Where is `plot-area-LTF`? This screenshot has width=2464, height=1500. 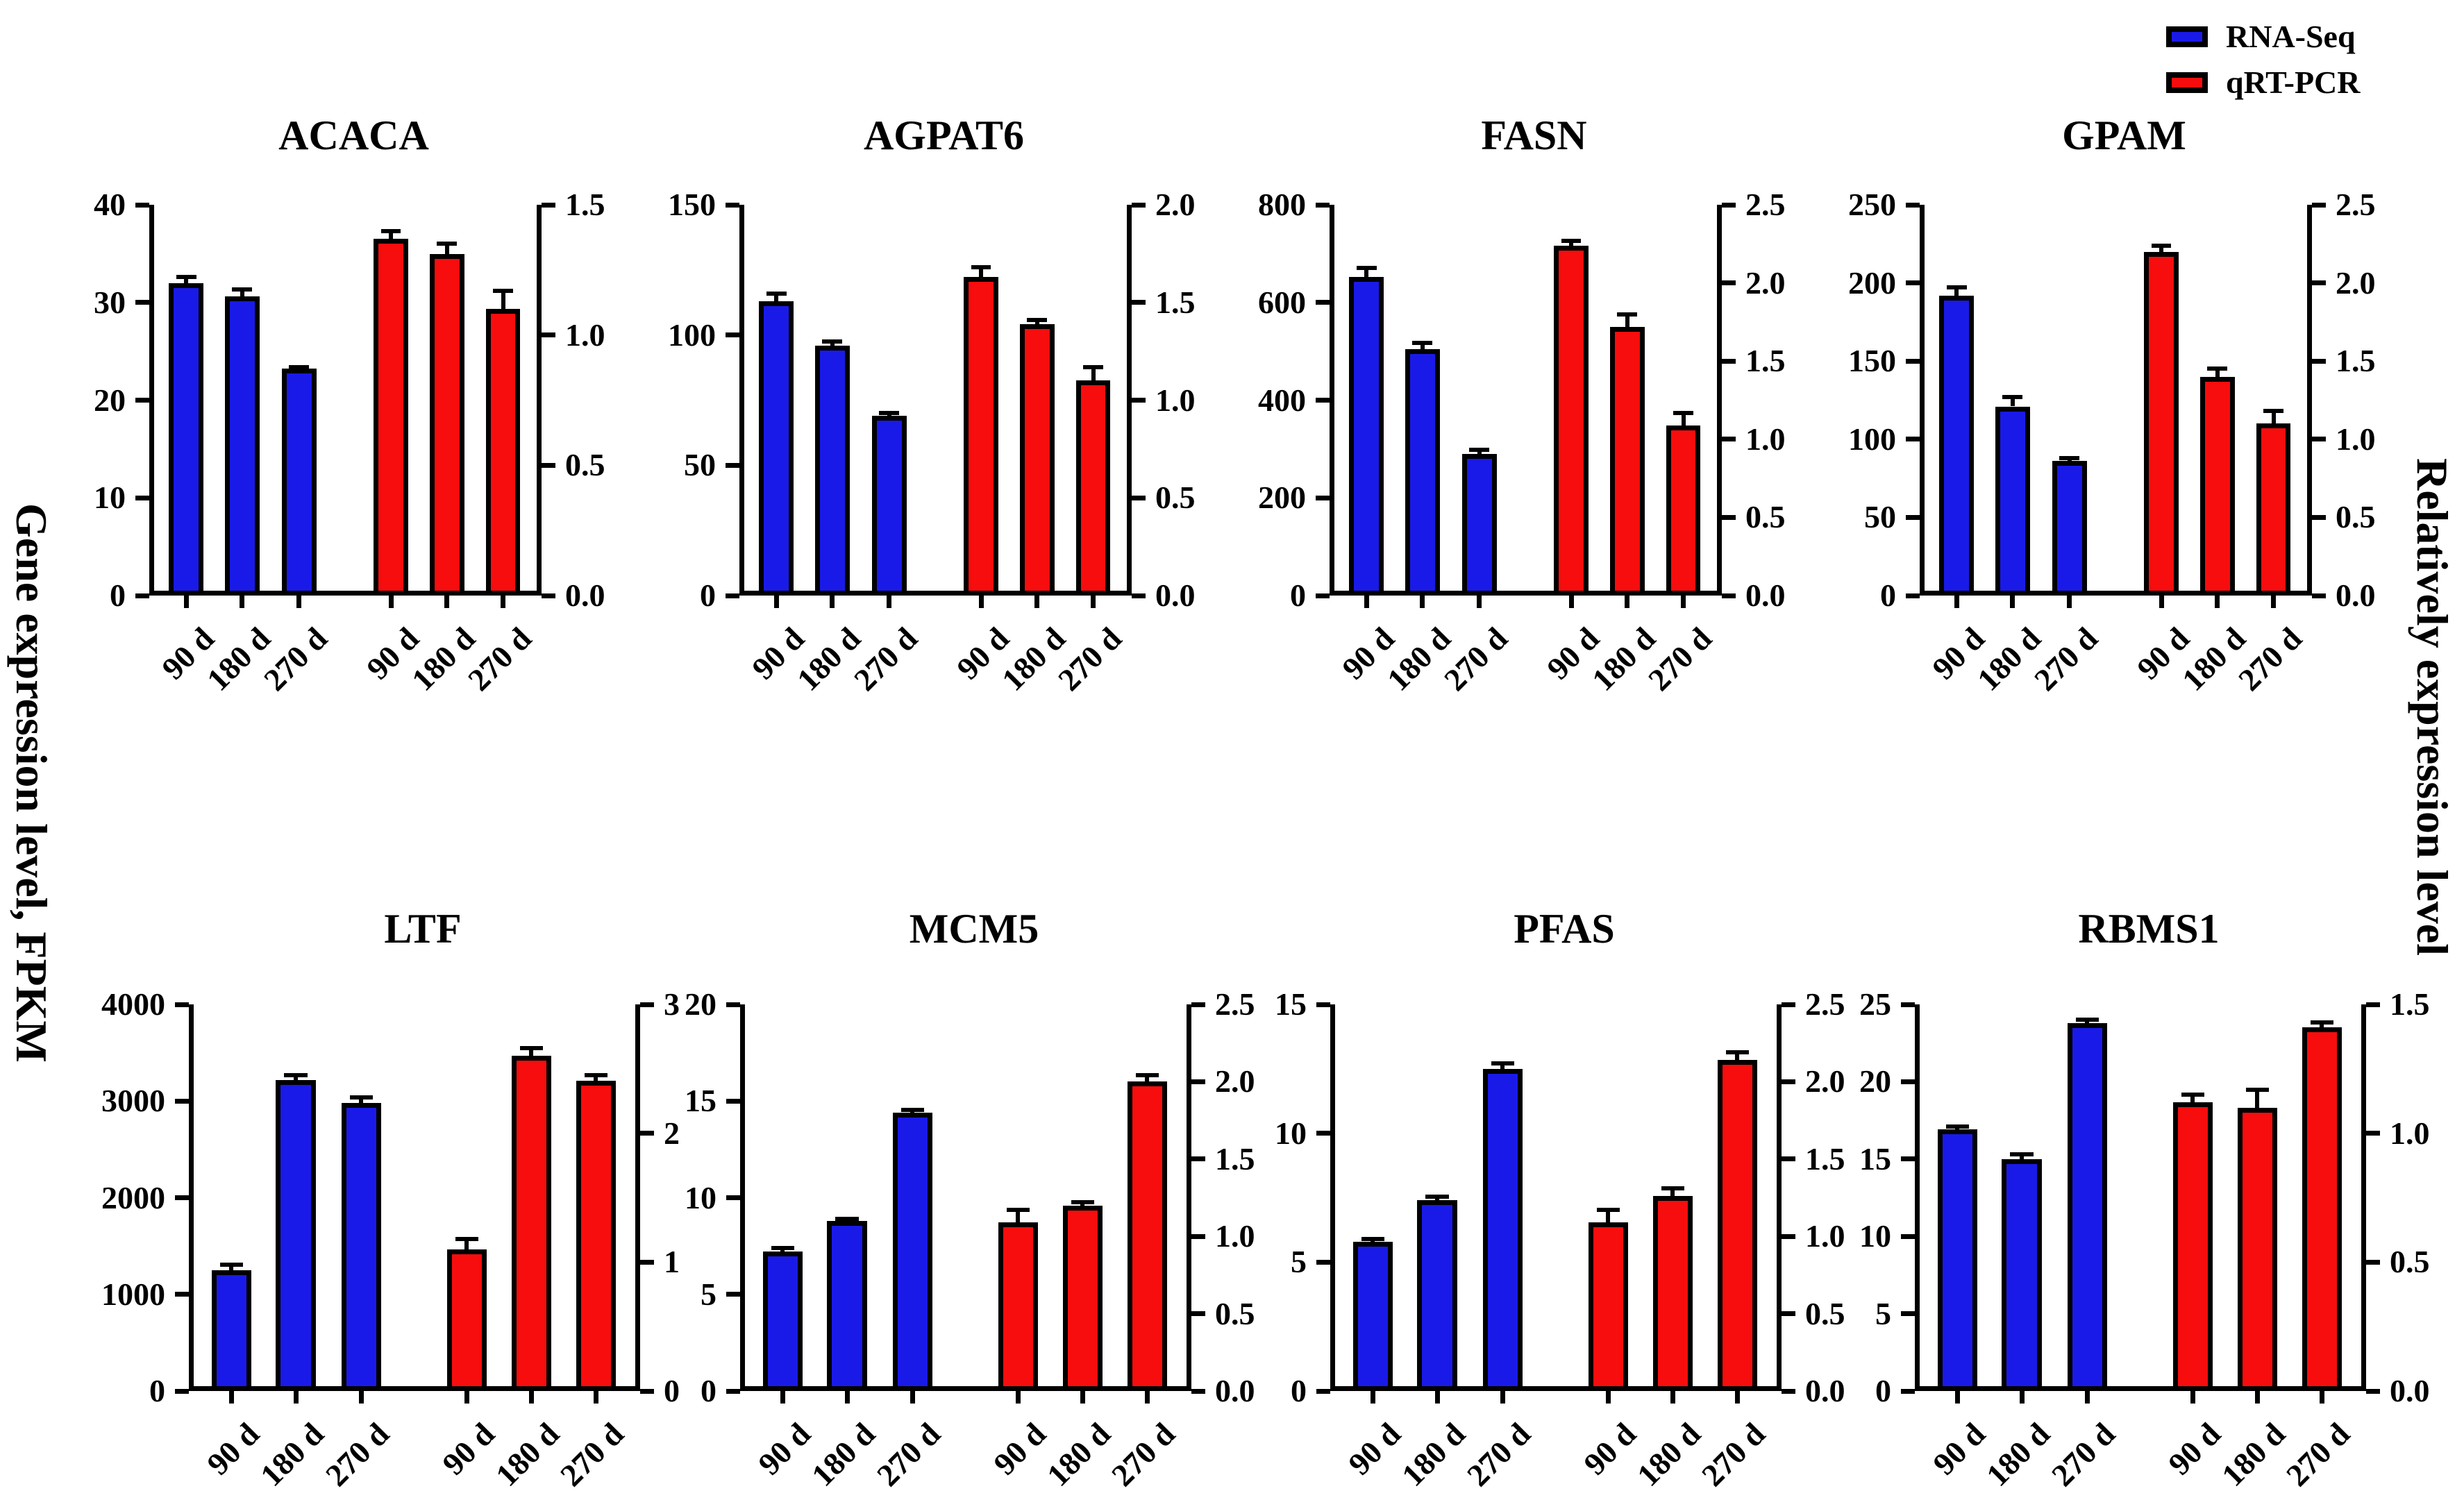 plot-area-LTF is located at coordinates (415, 1197).